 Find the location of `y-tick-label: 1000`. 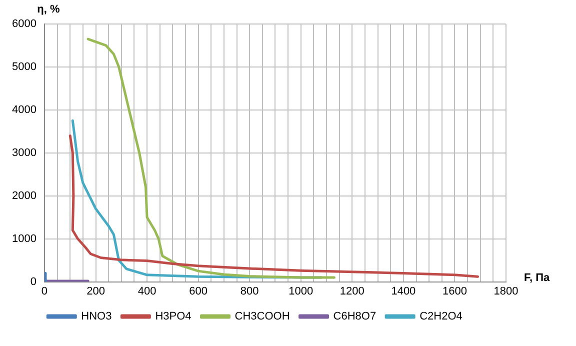

y-tick-label: 1000 is located at coordinates (24, 238).